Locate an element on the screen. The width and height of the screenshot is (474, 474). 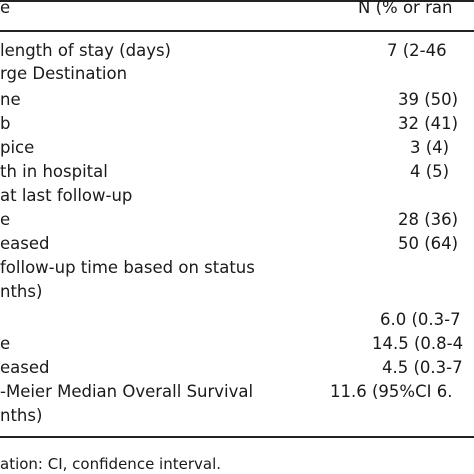
table-row: follow-up time based on status is located at coordinates (237, 268).